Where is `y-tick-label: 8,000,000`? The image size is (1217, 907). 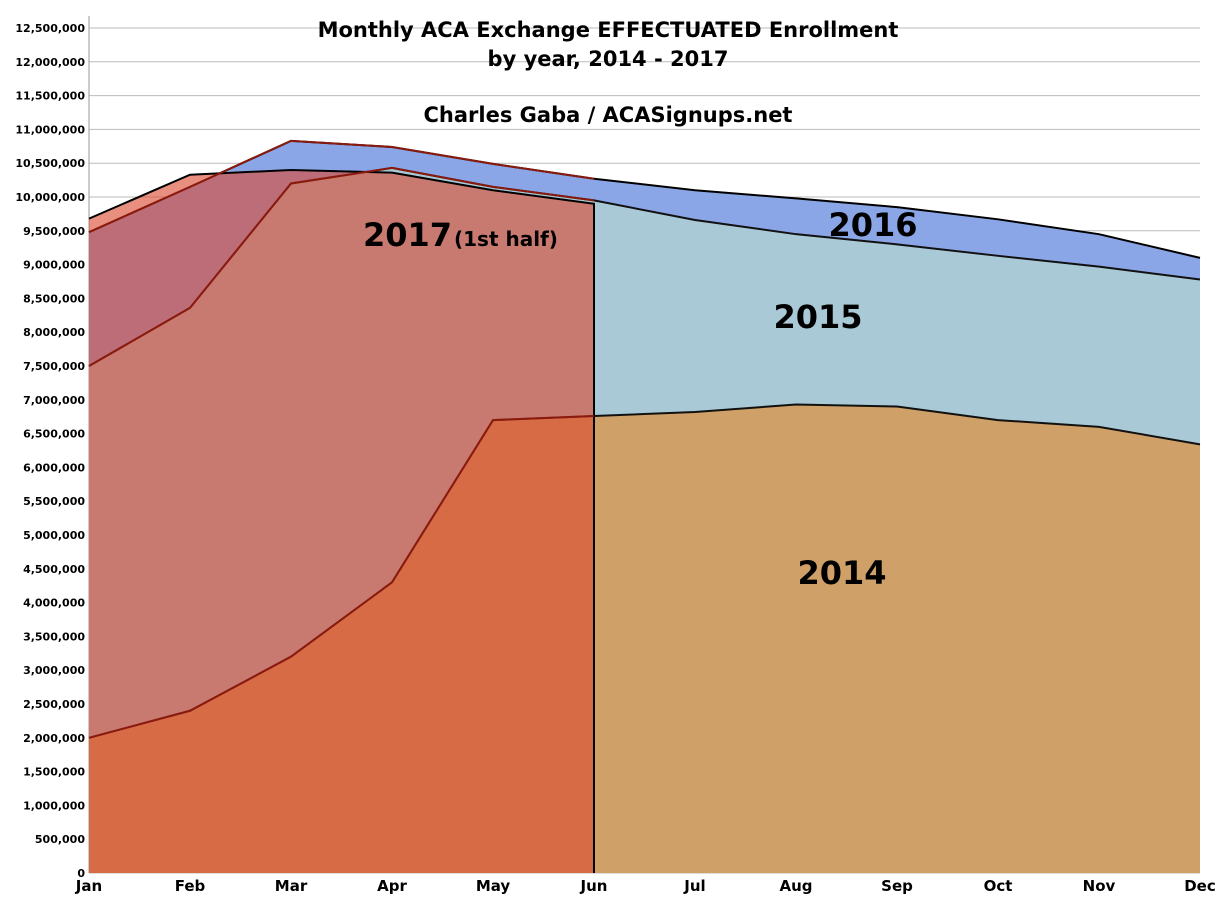 y-tick-label: 8,000,000 is located at coordinates (54, 332).